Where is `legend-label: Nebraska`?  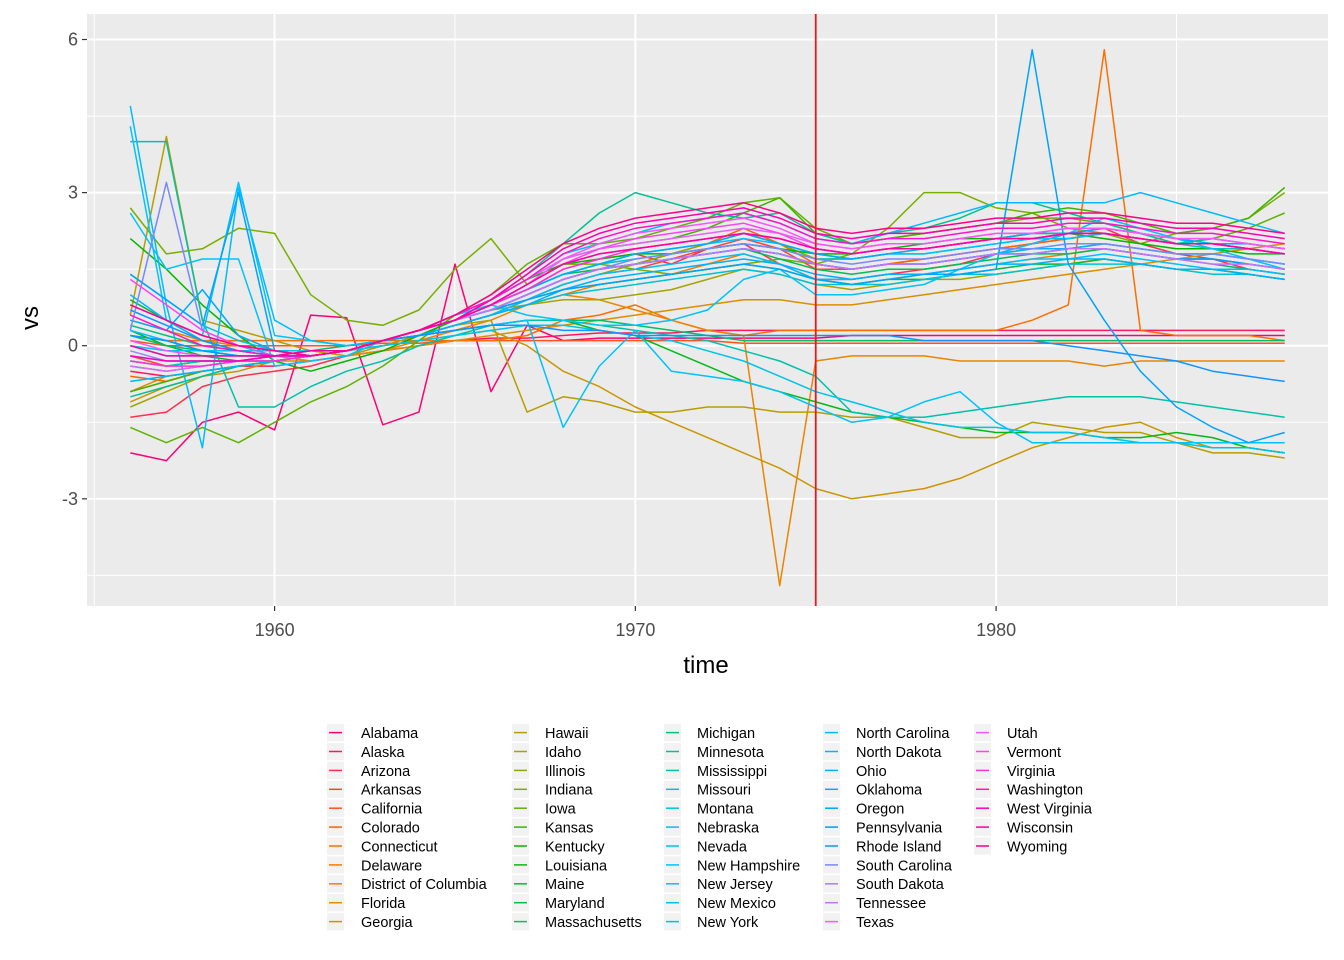 legend-label: Nebraska is located at coordinates (728, 829).